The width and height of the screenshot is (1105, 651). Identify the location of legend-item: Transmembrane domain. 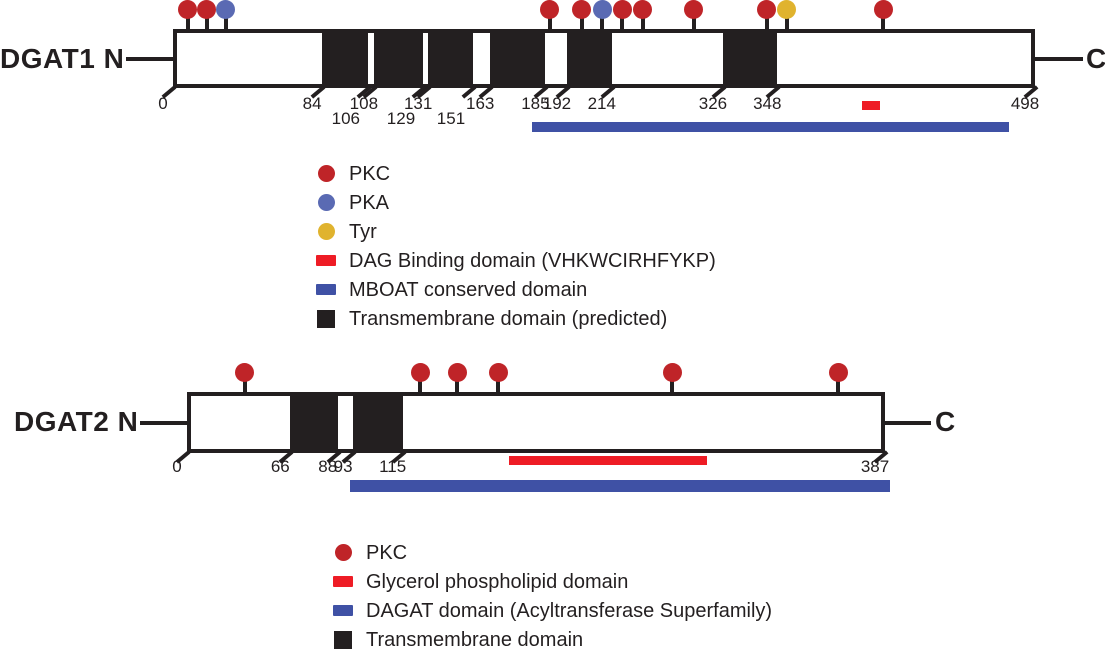
(552, 638).